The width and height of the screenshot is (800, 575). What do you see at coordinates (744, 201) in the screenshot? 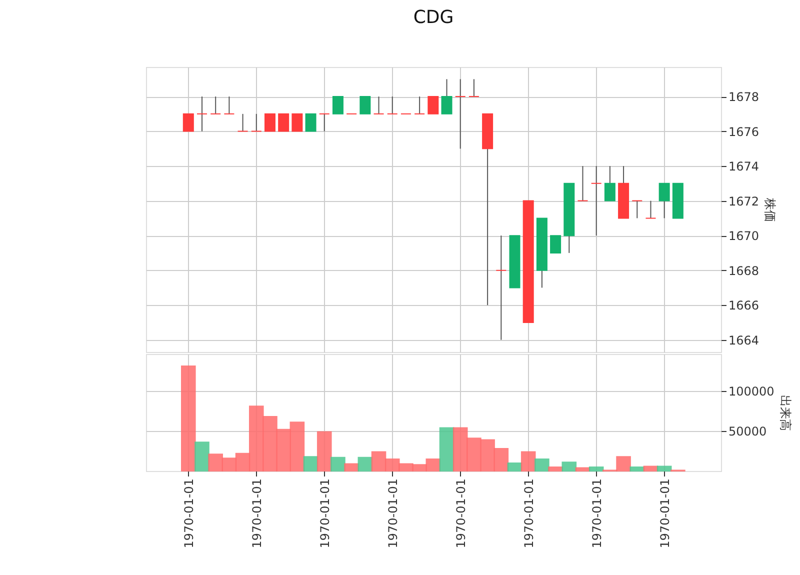
I see `y-tick-label: 1672` at bounding box center [744, 201].